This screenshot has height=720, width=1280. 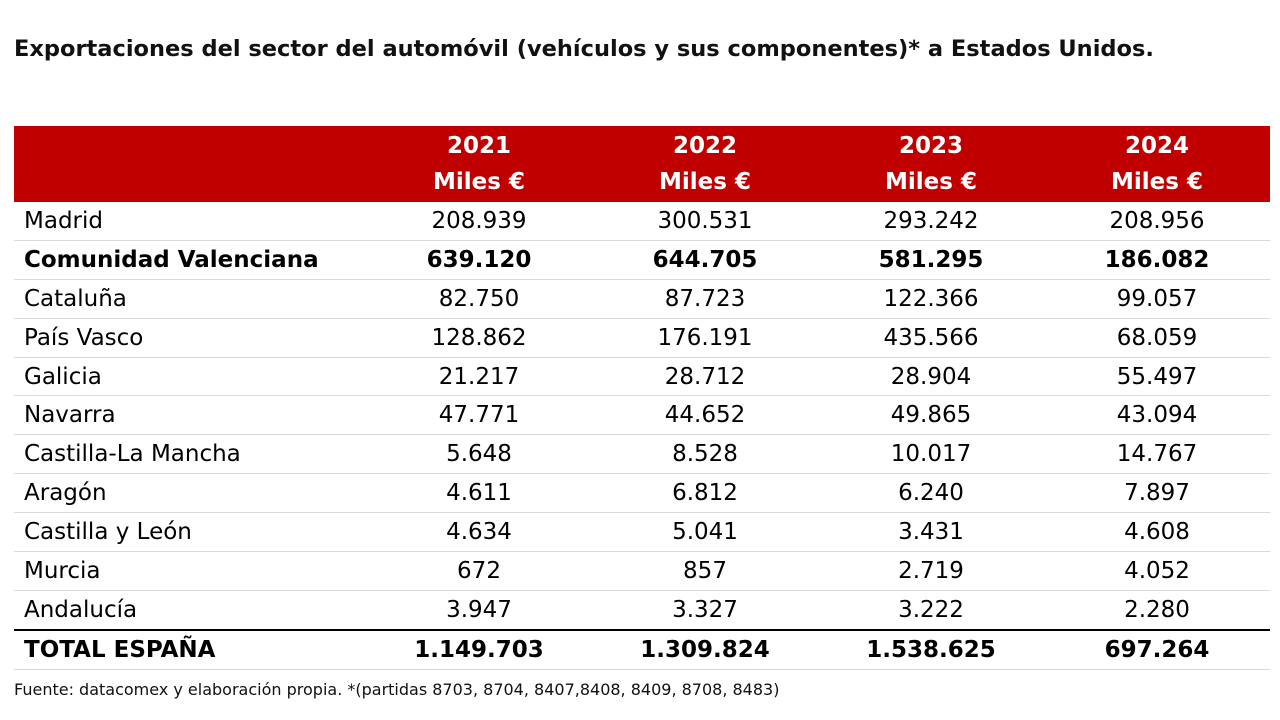 What do you see at coordinates (705, 454) in the screenshot?
I see `value-cell: 8.528` at bounding box center [705, 454].